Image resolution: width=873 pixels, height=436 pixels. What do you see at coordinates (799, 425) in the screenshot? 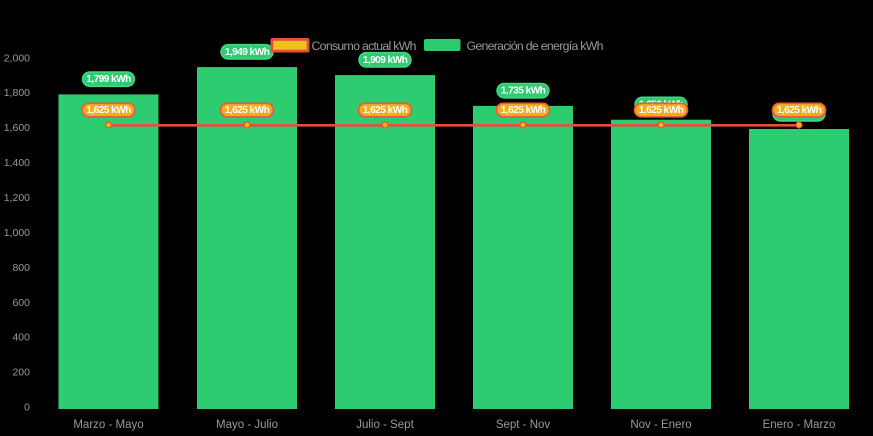
I see `svg-text: Enero - Marzo` at bounding box center [799, 425].